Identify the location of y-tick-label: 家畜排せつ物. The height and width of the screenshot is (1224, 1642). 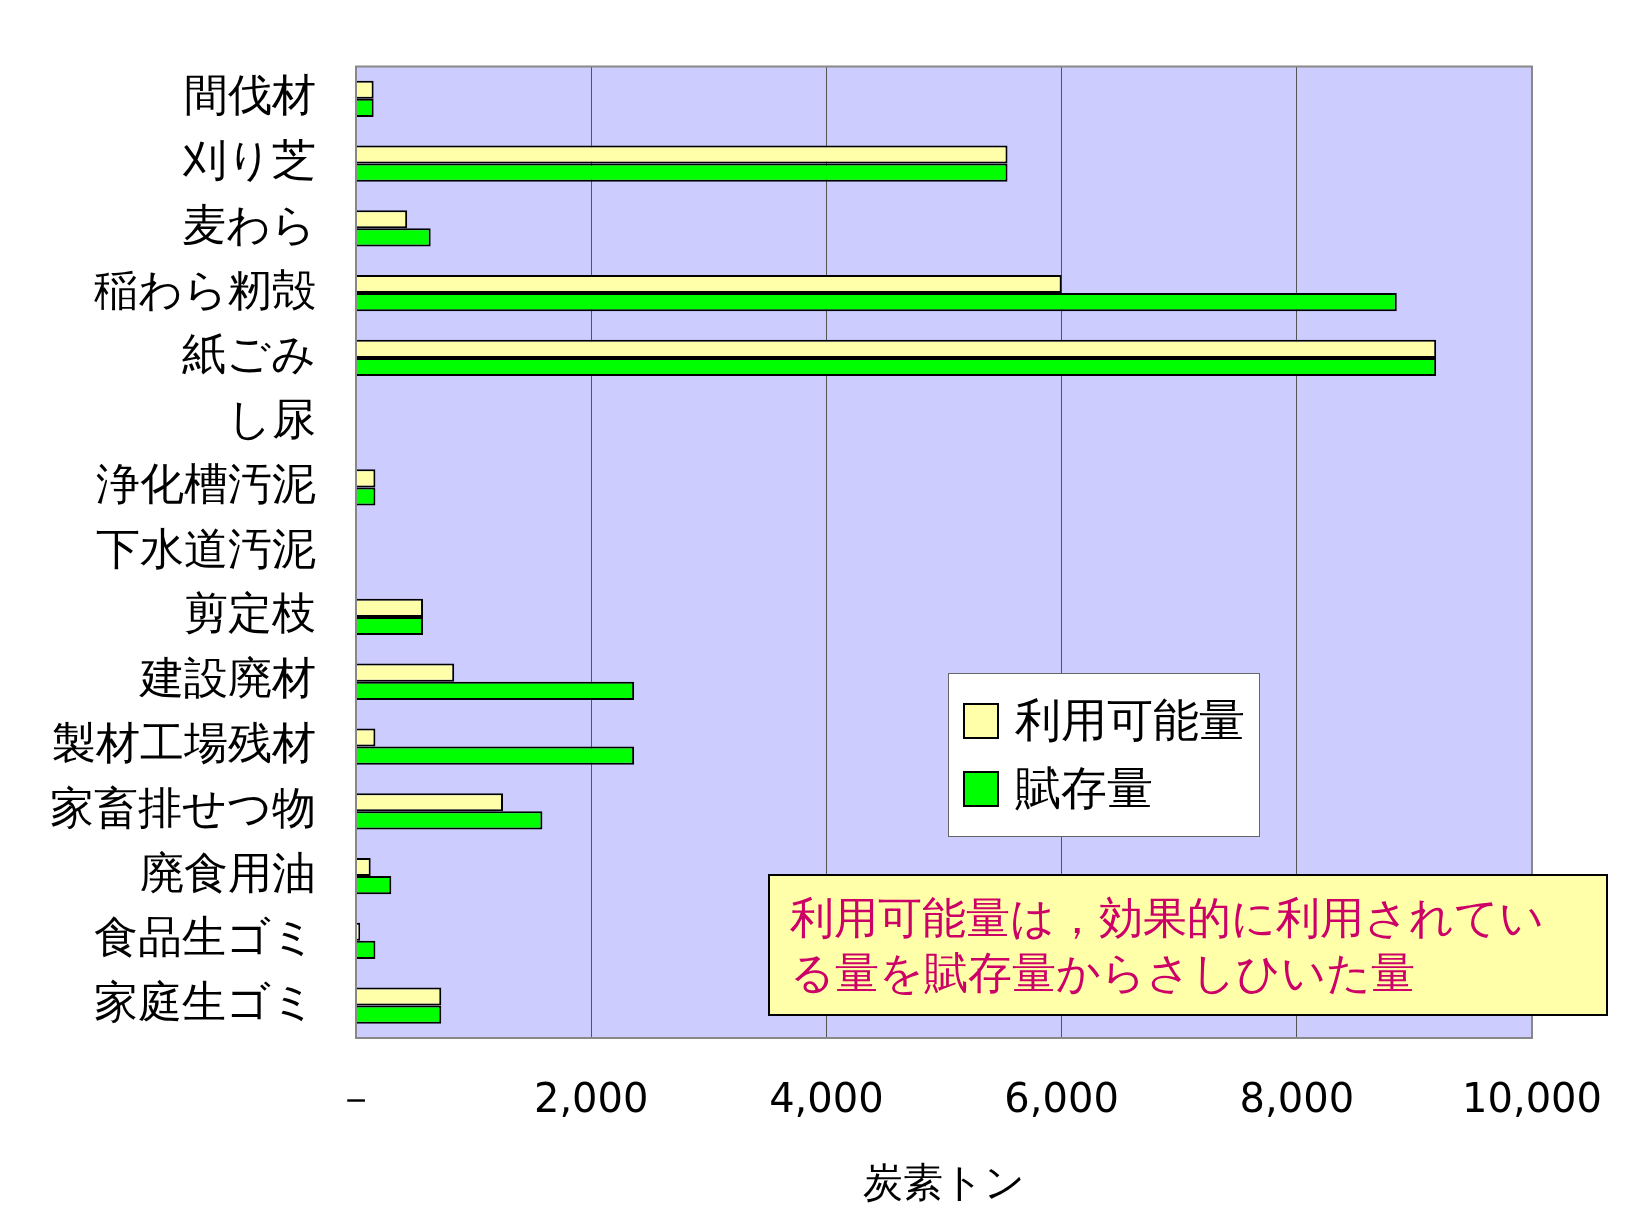
(183, 807).